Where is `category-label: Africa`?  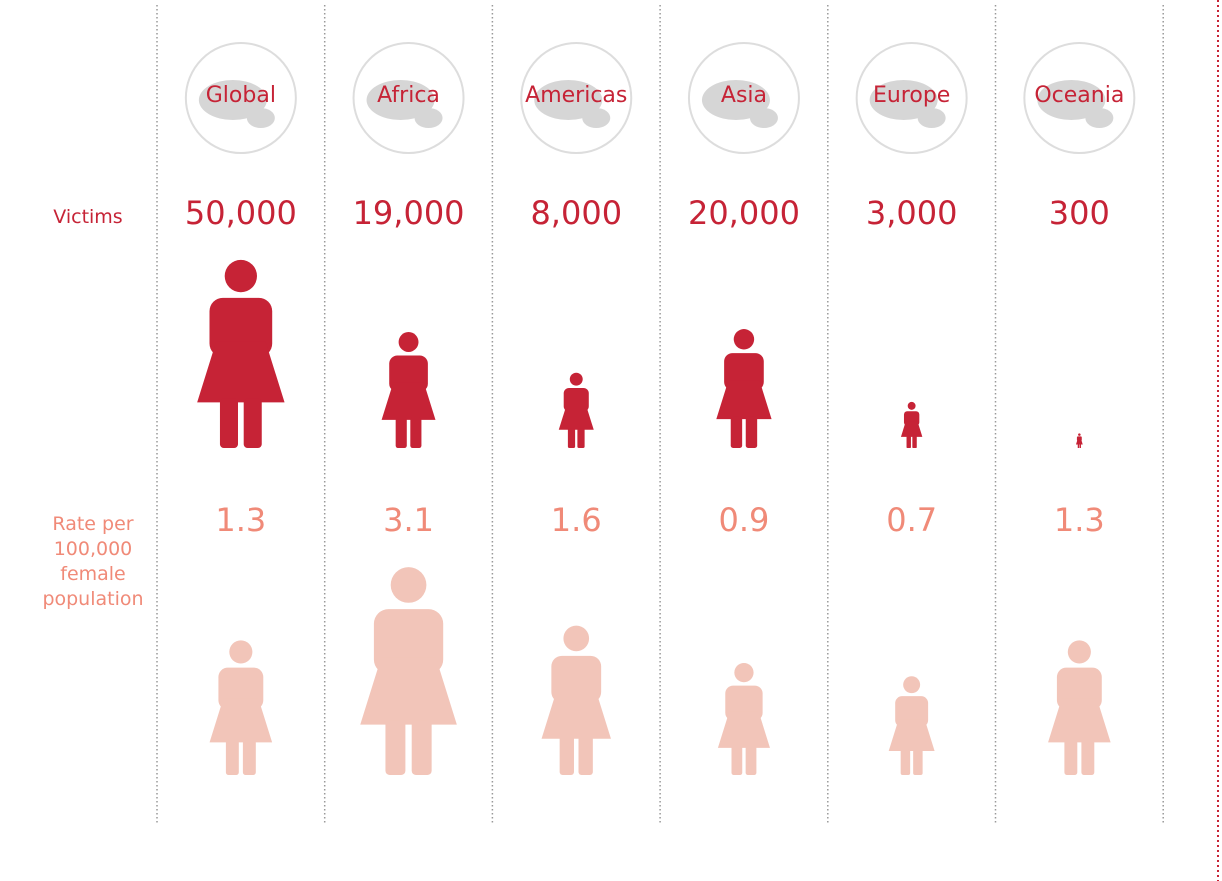
category-label: Africa is located at coordinates (408, 95).